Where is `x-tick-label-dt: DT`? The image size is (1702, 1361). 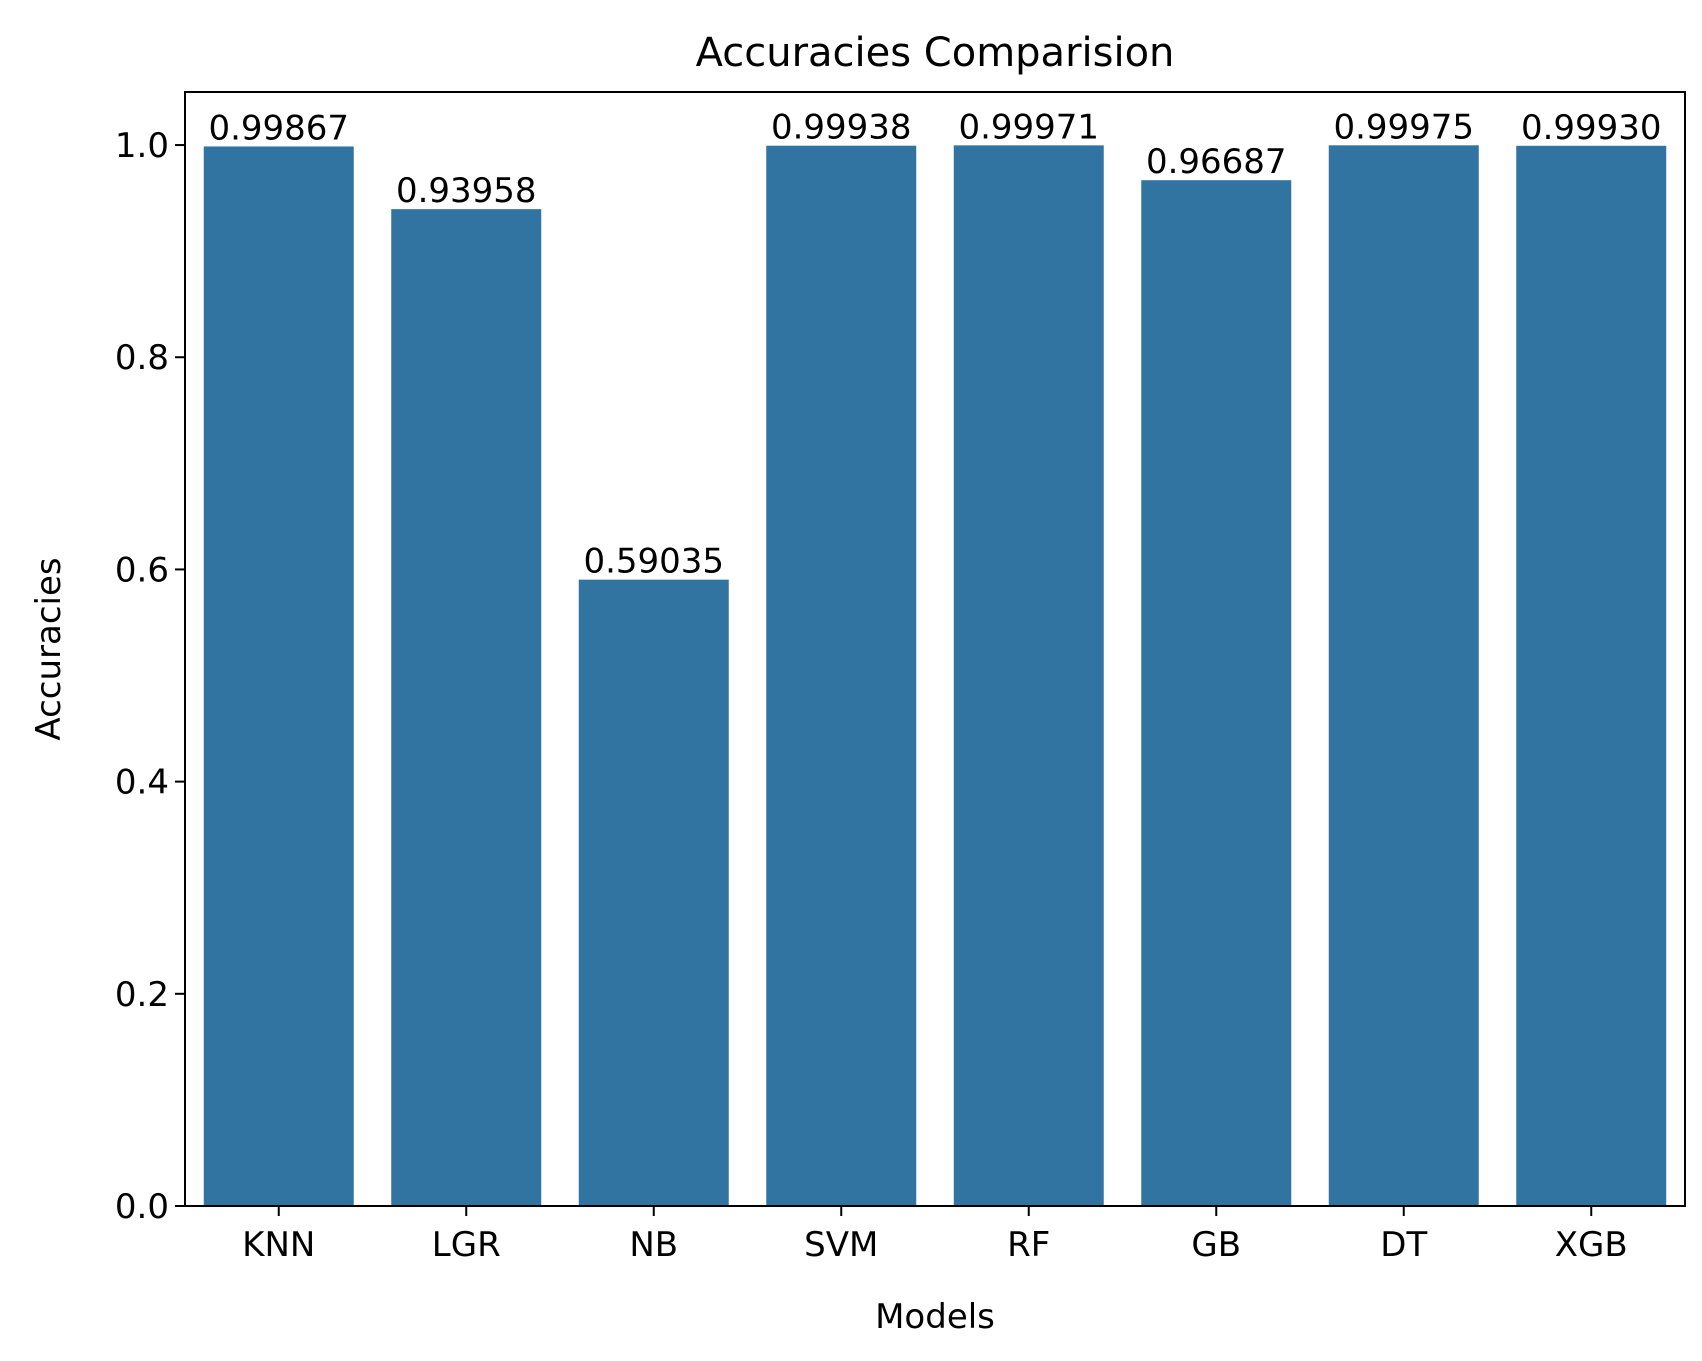 x-tick-label-dt: DT is located at coordinates (1403, 1245).